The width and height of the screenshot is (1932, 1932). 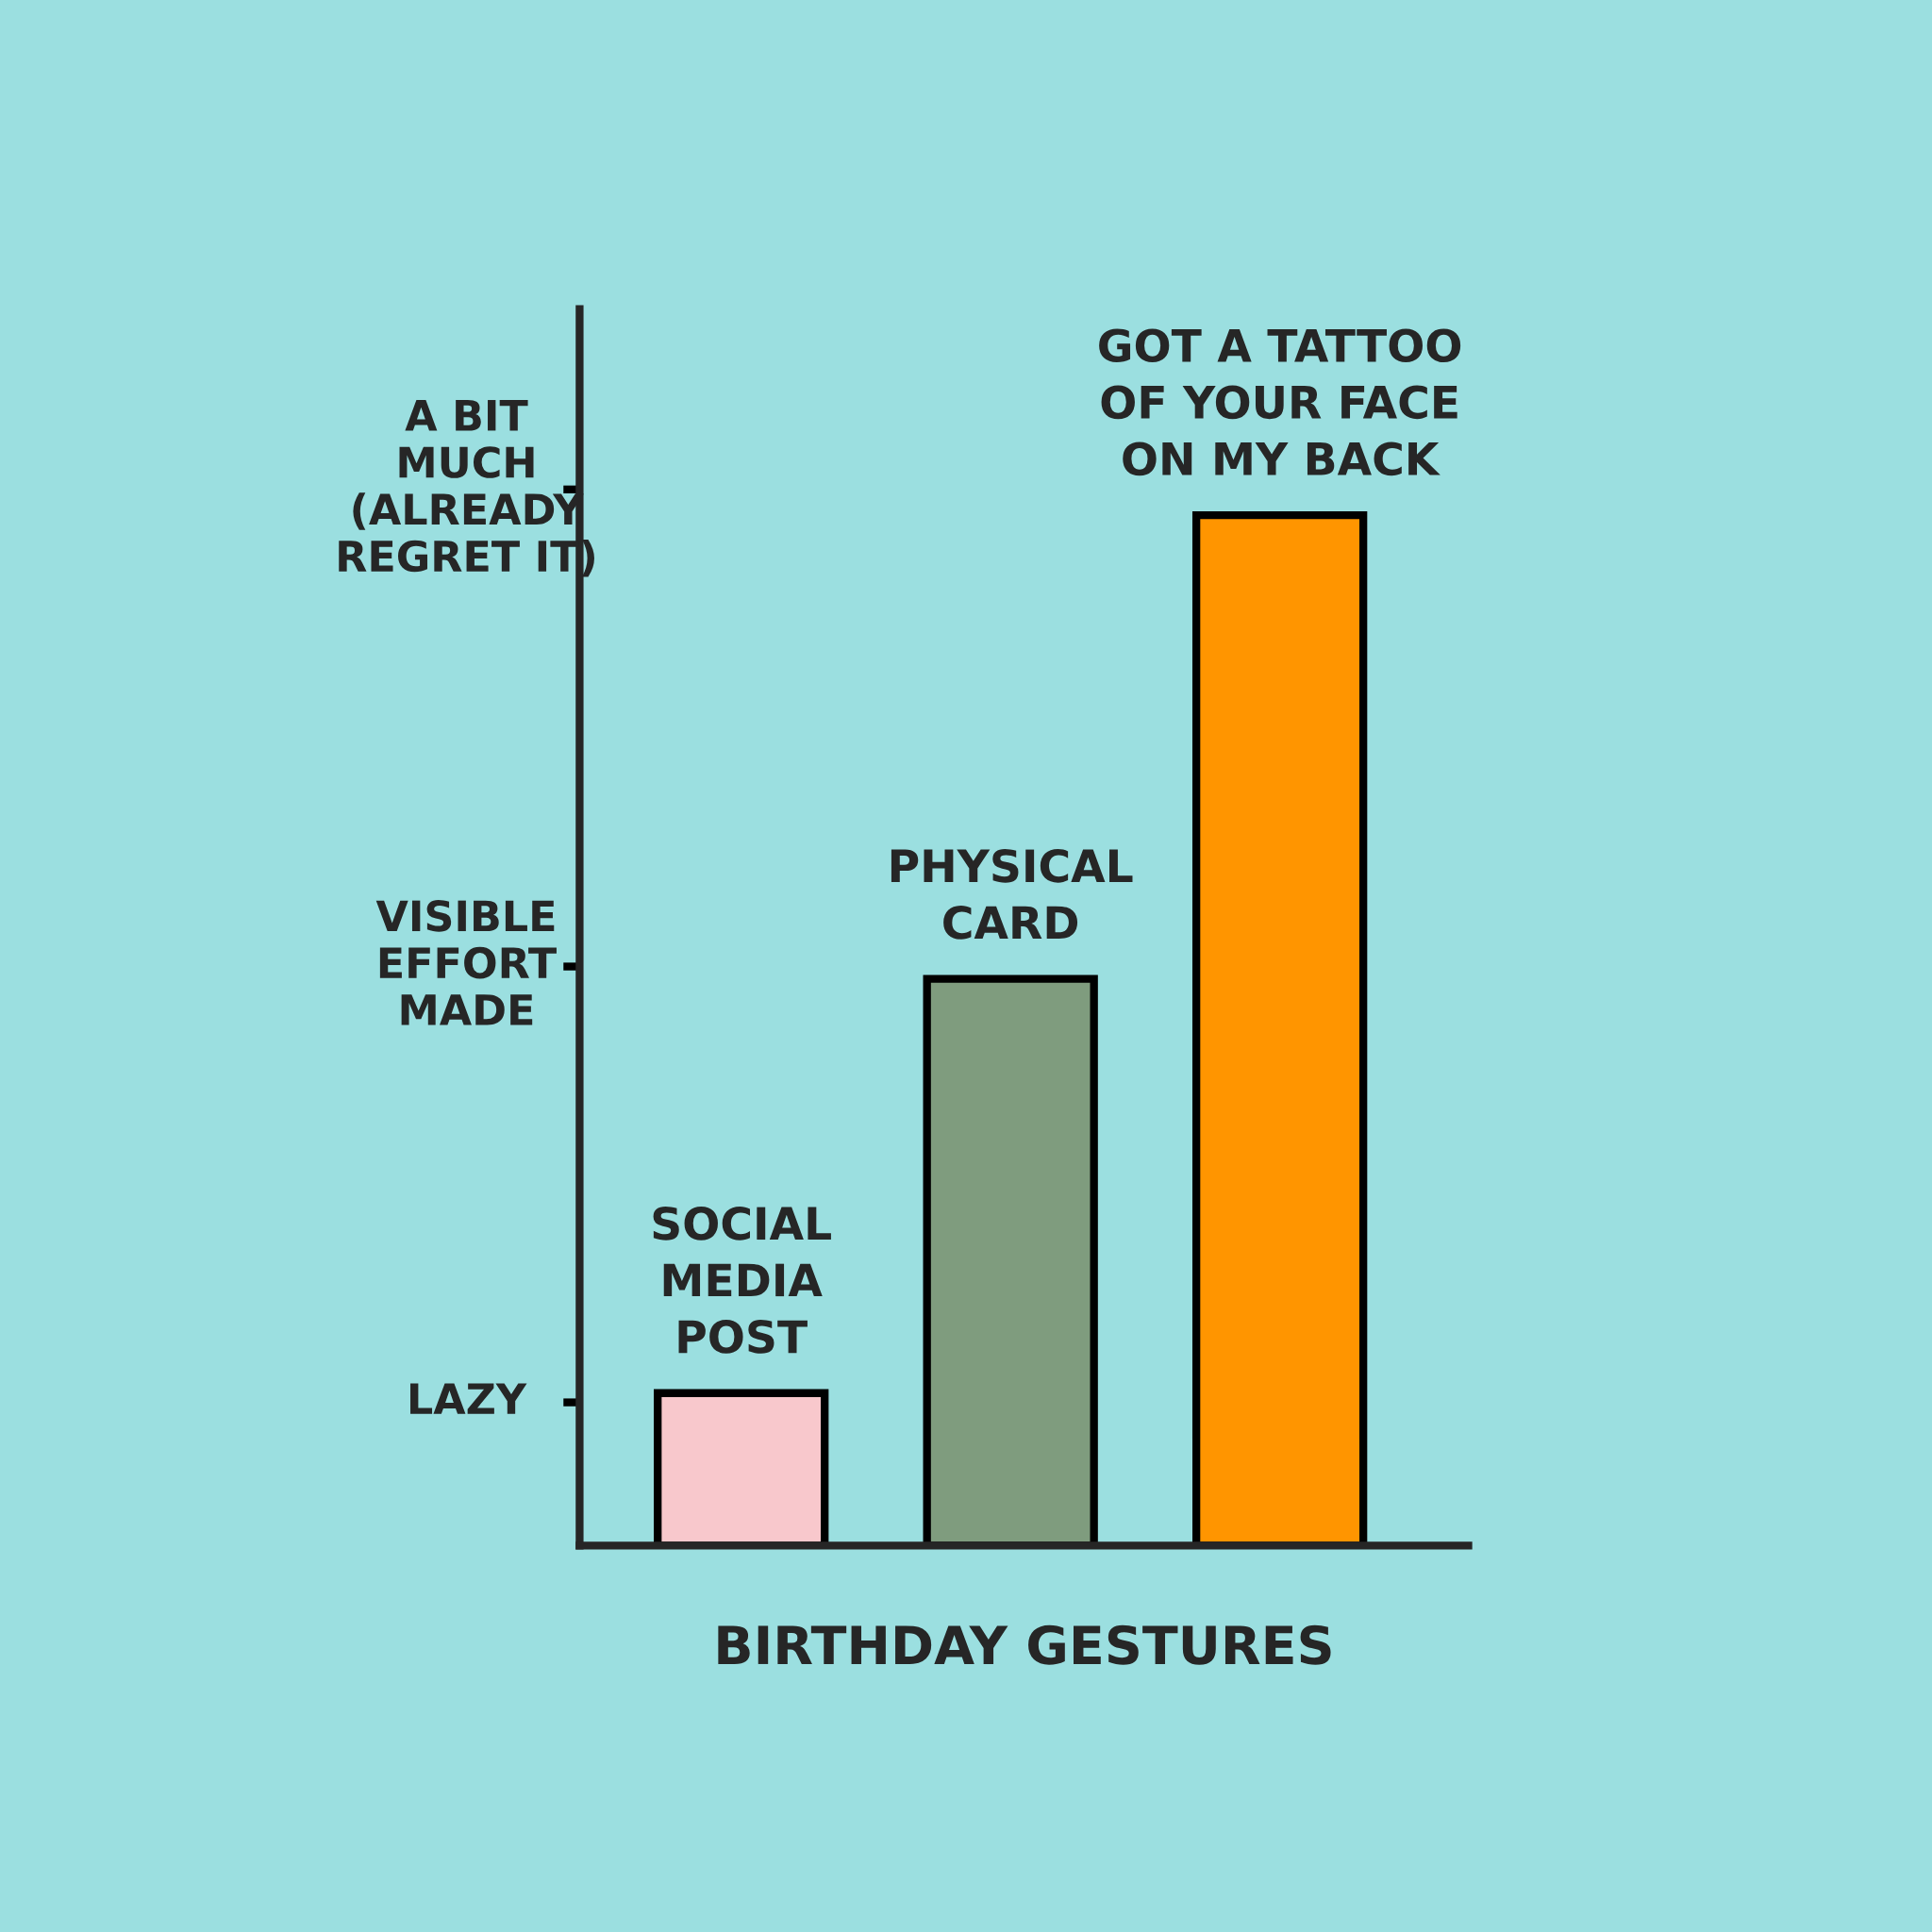 I want to click on x-tick-label: SOCIAL MEDIA POST, so click(x=742, y=1280).